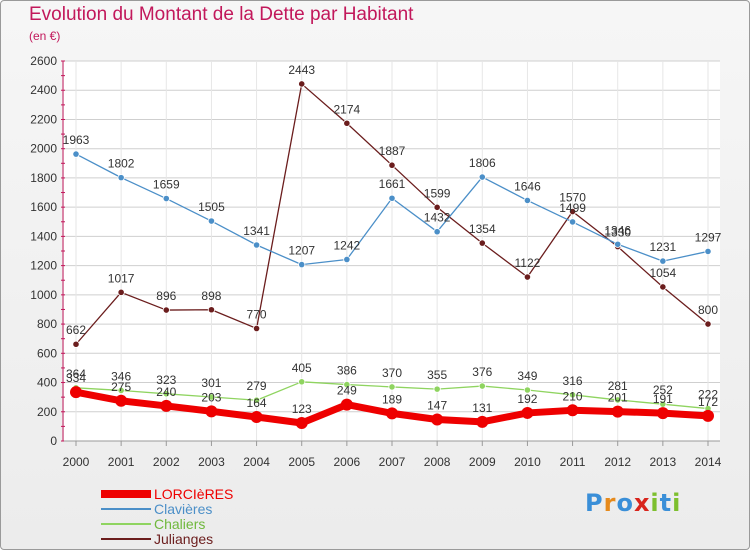 The image size is (750, 550). I want to click on x-tick-label: 2002, so click(166, 462).